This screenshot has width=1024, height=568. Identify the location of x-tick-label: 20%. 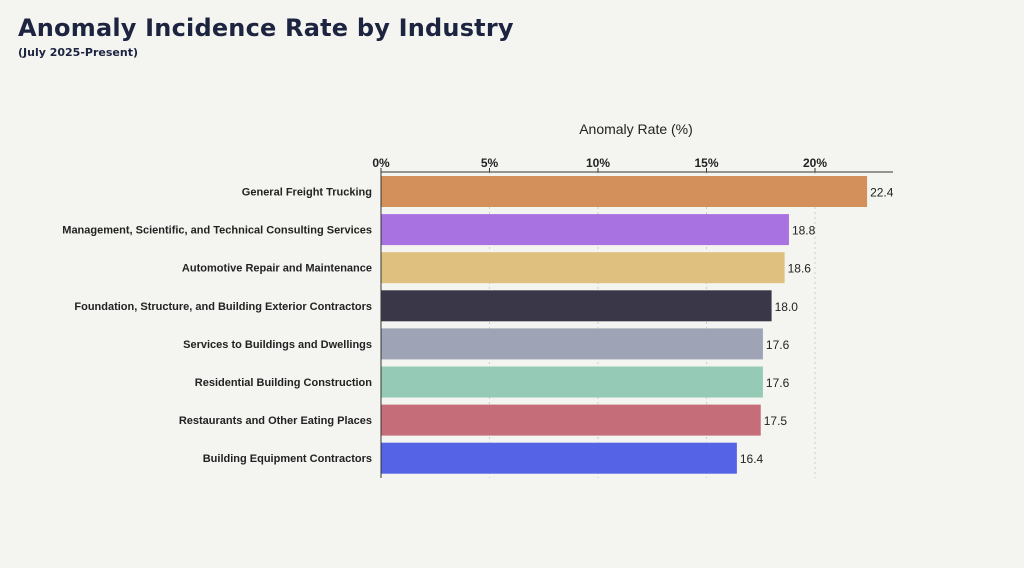
(815, 163).